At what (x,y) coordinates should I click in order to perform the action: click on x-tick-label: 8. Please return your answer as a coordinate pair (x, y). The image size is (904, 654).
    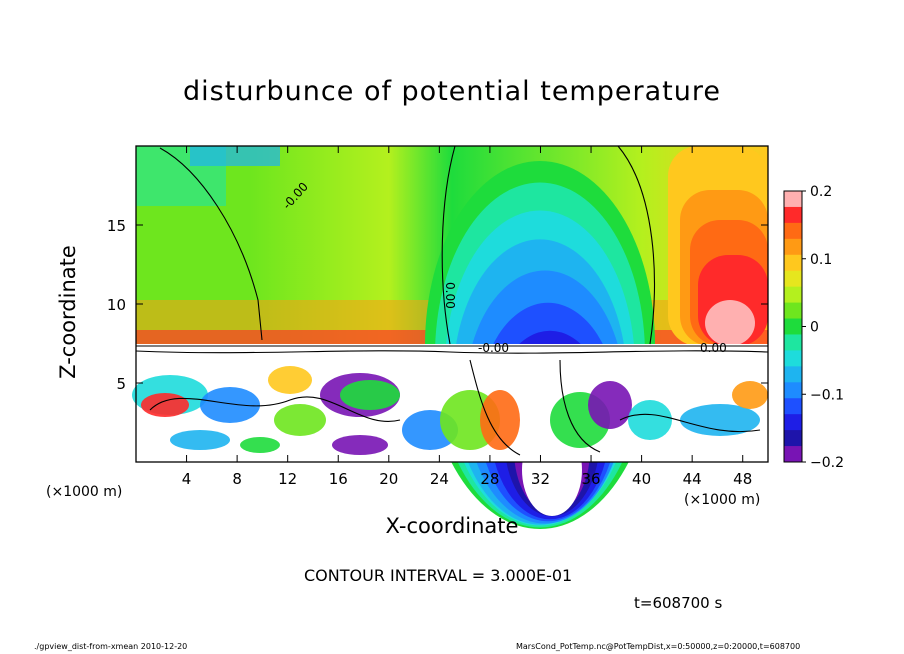
    Looking at the image, I should click on (237, 479).